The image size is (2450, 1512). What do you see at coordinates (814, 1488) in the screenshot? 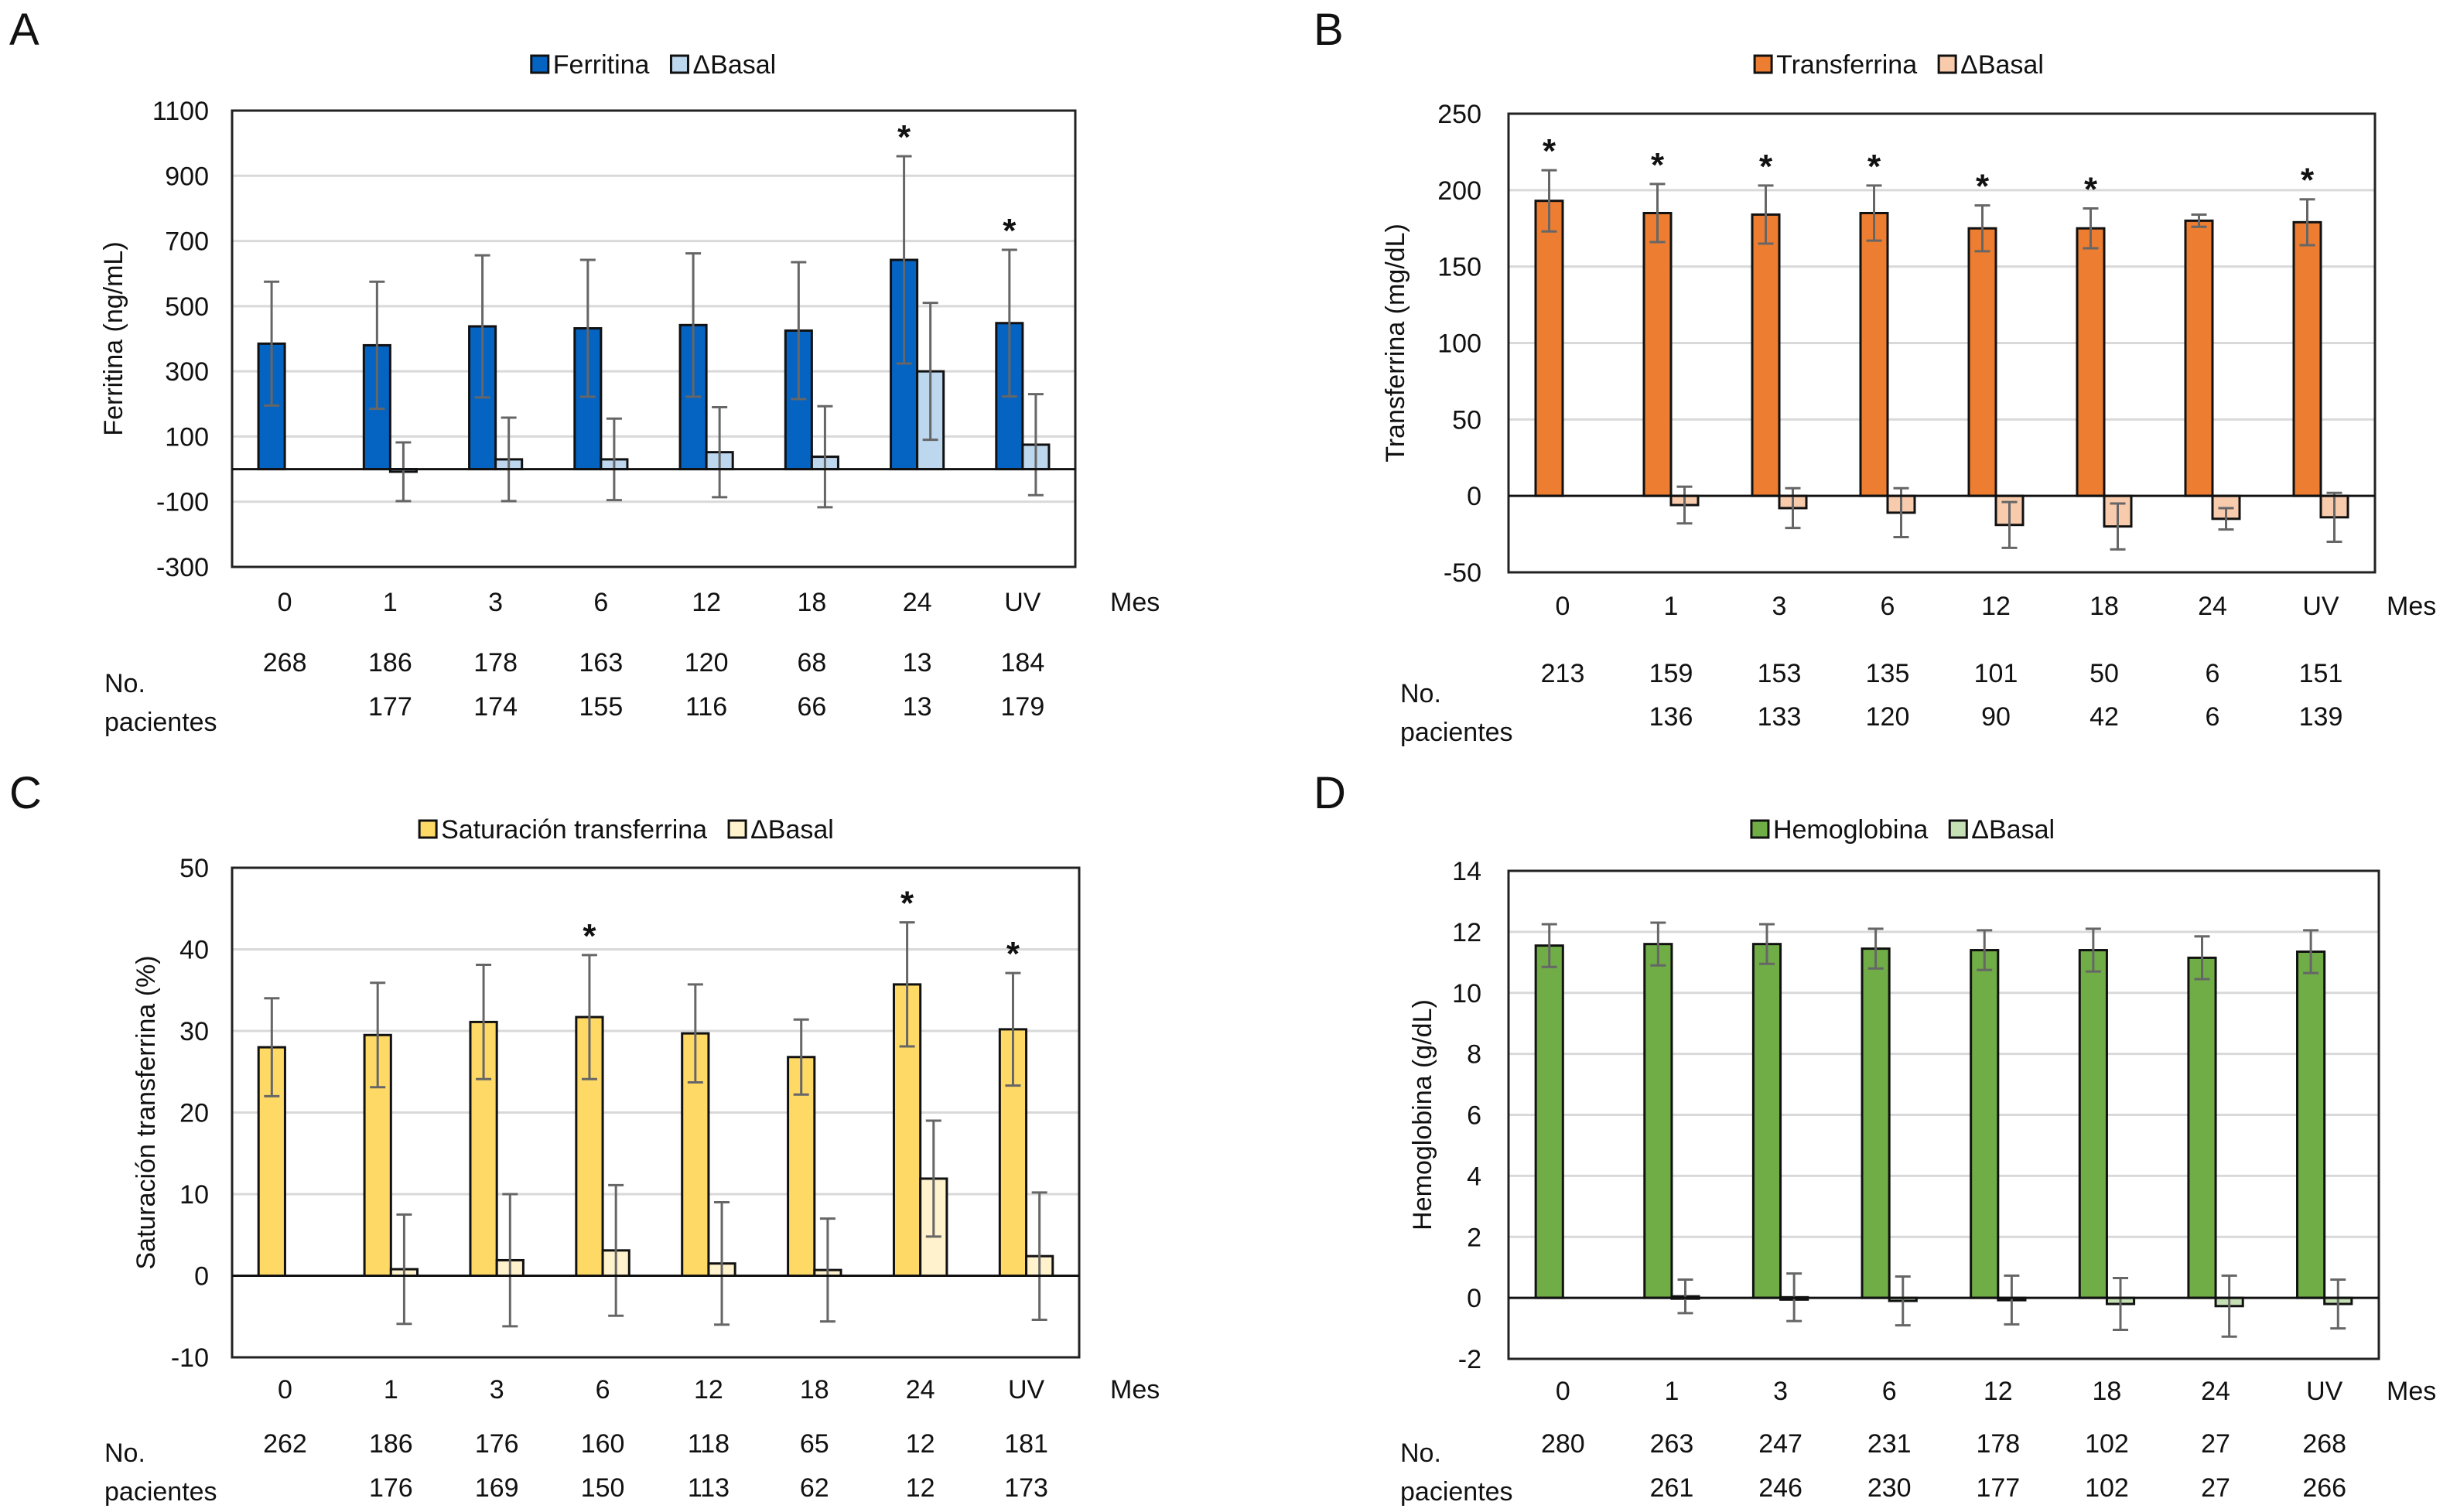
I see `n-patients-delta: 62` at bounding box center [814, 1488].